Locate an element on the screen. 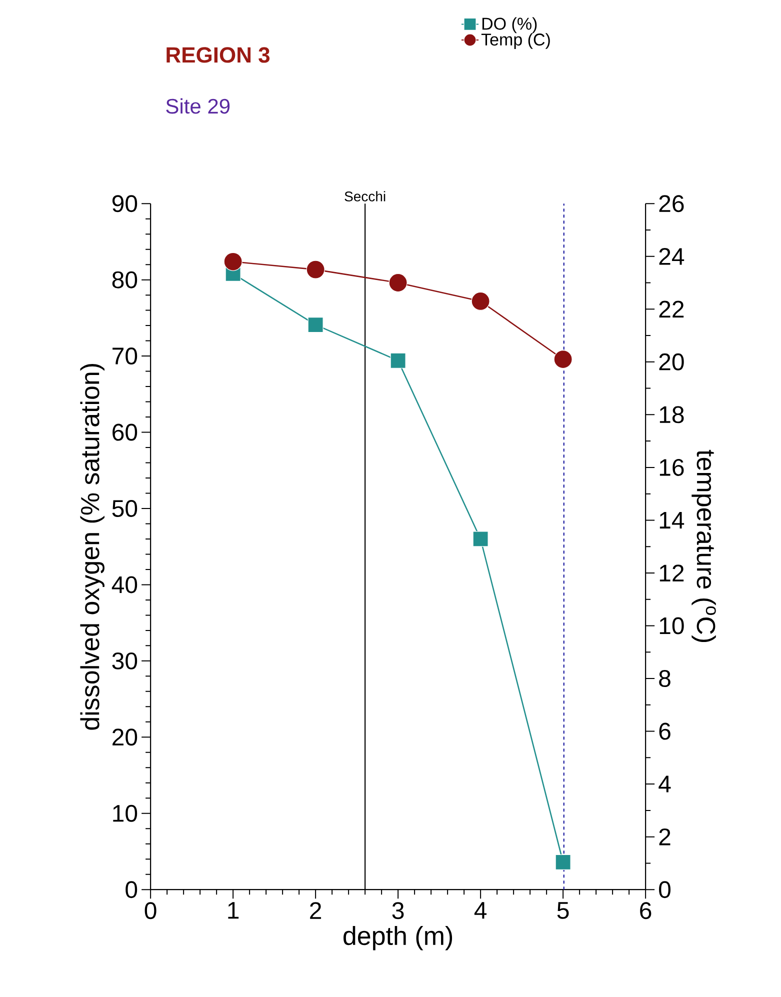 This screenshot has height=997, width=781. y2-tick-label: 6 is located at coordinates (664, 731).